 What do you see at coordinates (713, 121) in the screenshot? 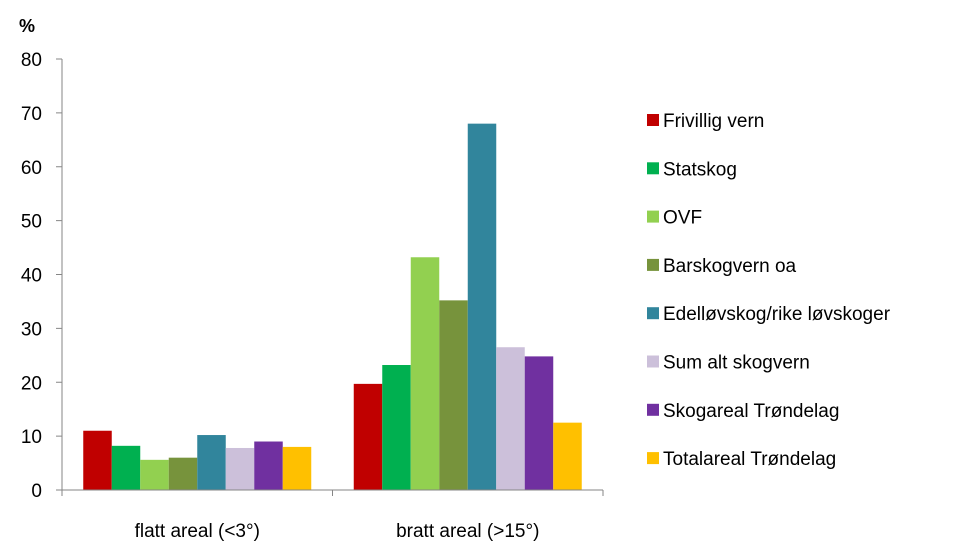
I see `legend-label: Frivillig vern` at bounding box center [713, 121].